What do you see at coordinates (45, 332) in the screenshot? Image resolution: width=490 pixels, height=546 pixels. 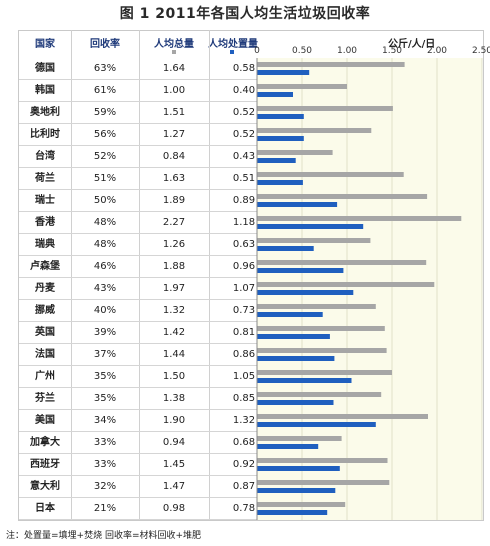 I see `country-name: 英国` at bounding box center [45, 332].